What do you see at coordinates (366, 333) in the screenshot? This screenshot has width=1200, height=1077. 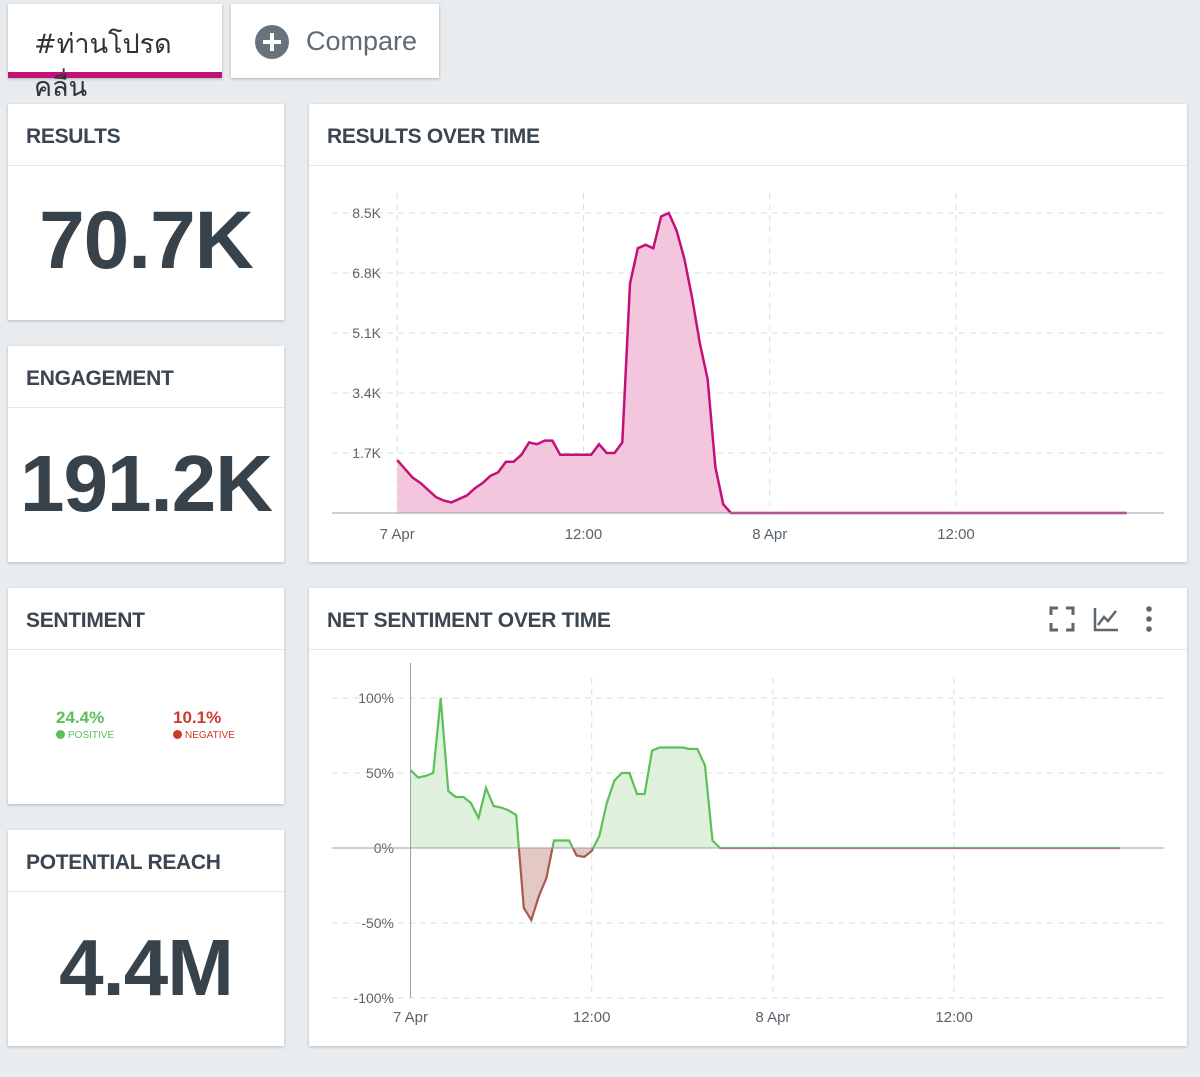 I see `y-tick-label: 5.1K` at bounding box center [366, 333].